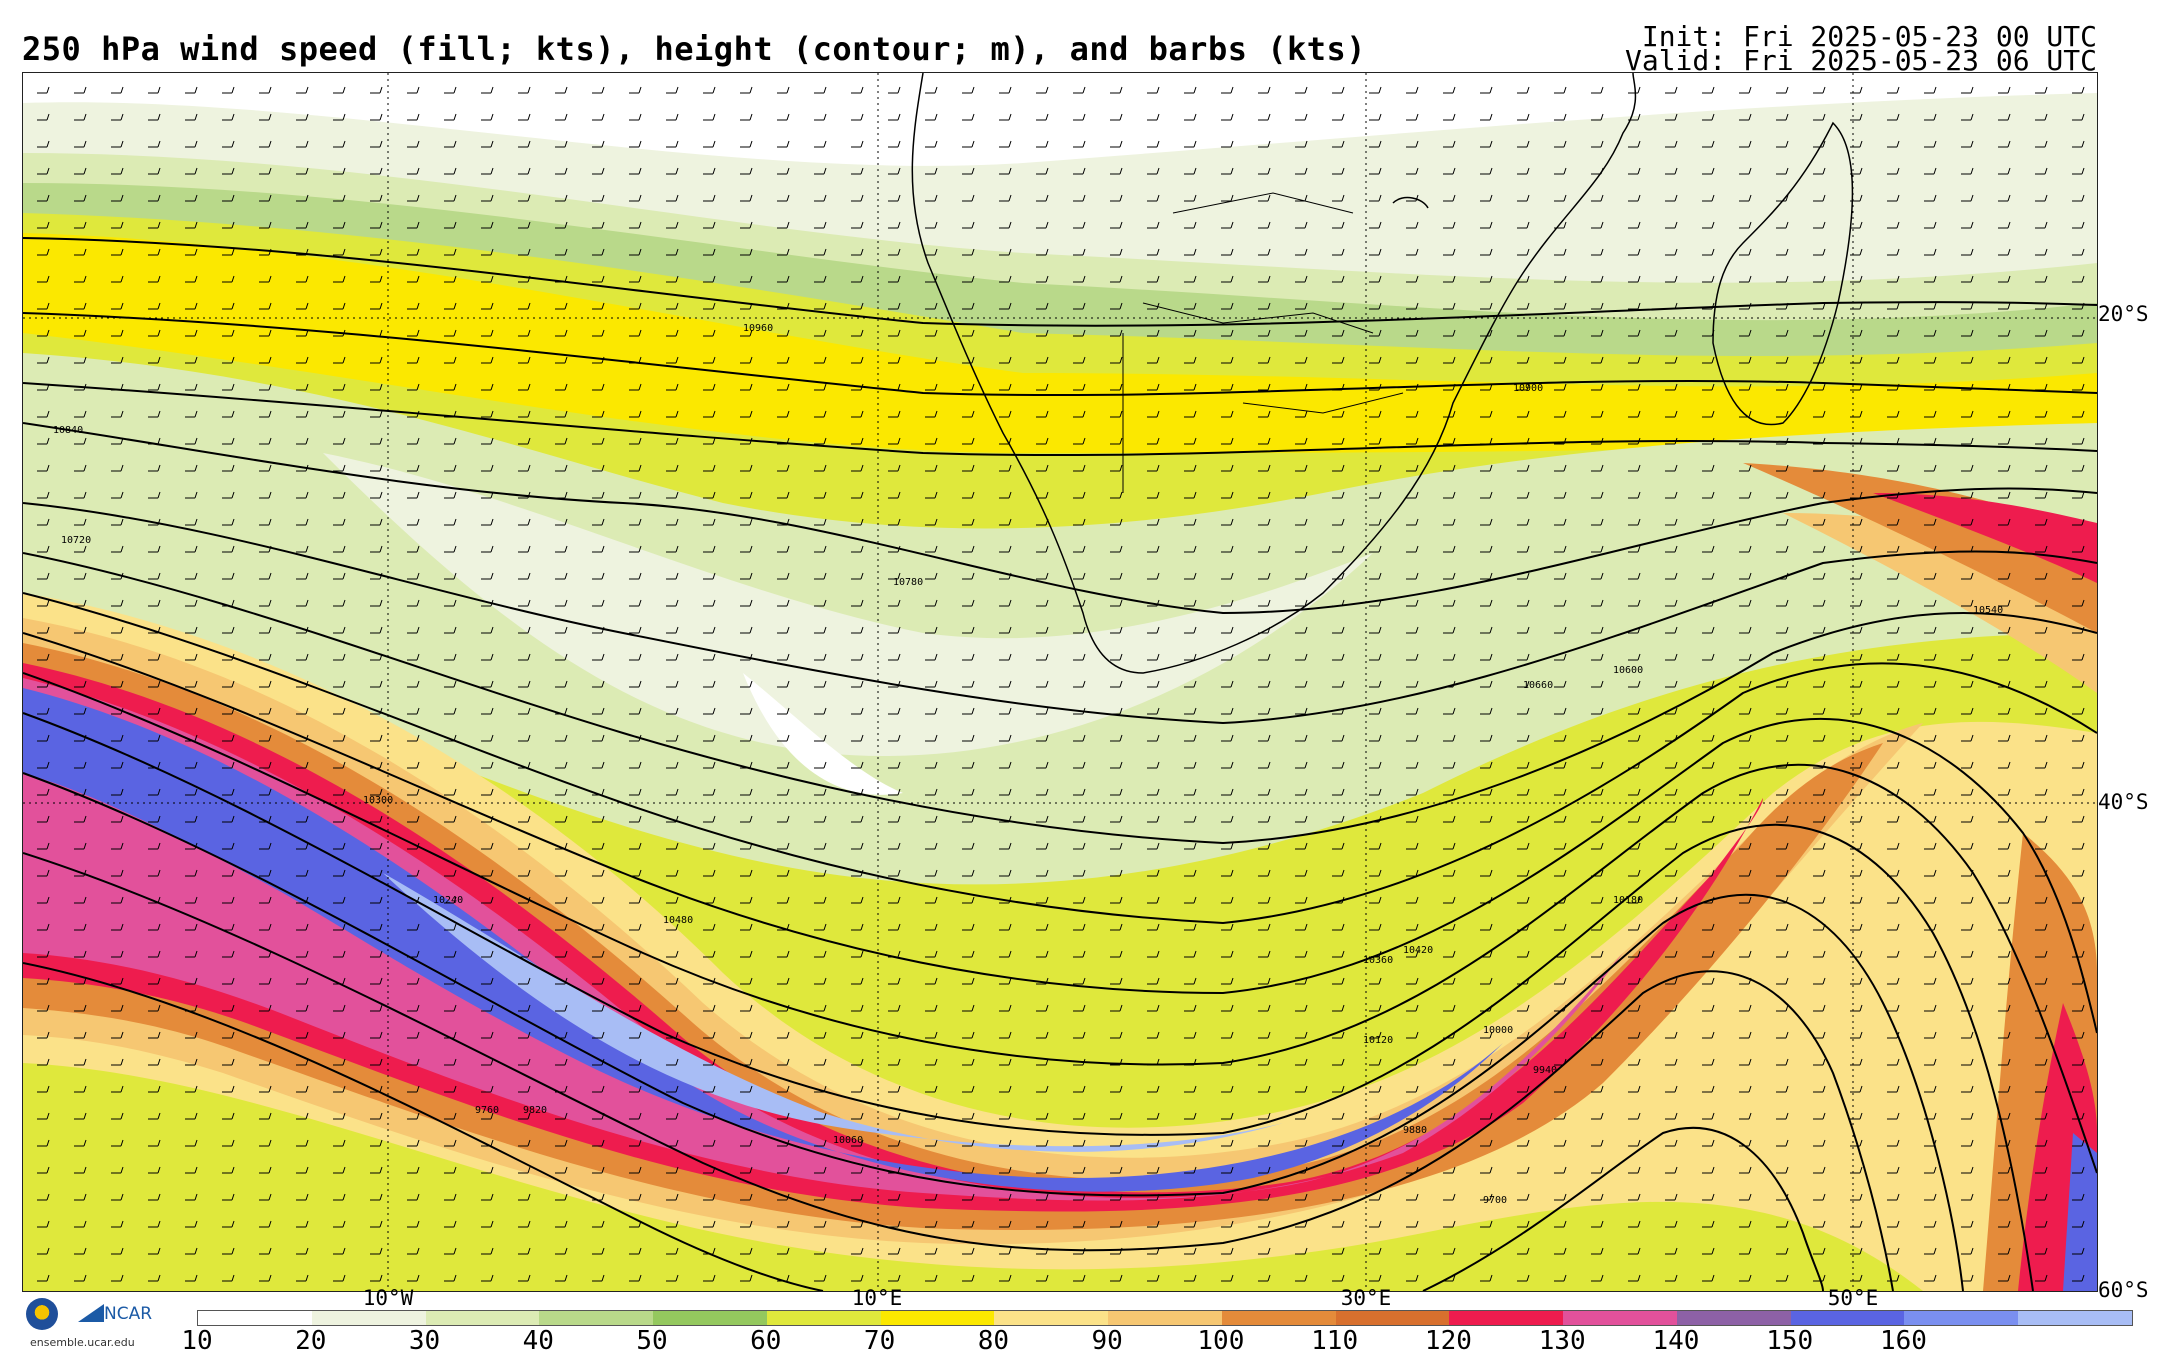  Describe the element at coordinates (311, 1341) in the screenshot. I see `colorbar-tick-label: 20` at that location.